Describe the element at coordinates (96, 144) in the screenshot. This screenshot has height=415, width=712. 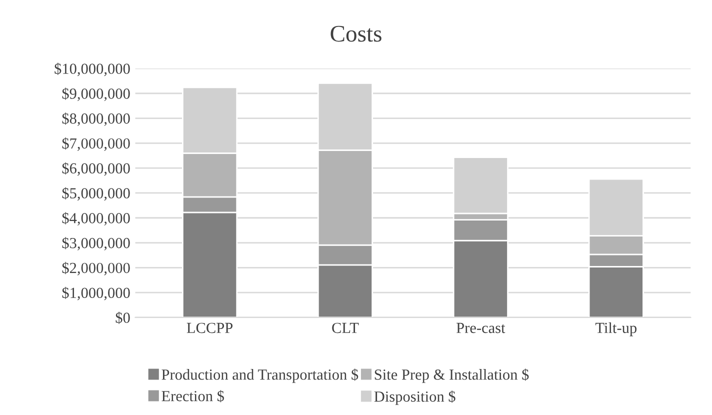
I see `y-tick-label: $7,000,000` at that location.